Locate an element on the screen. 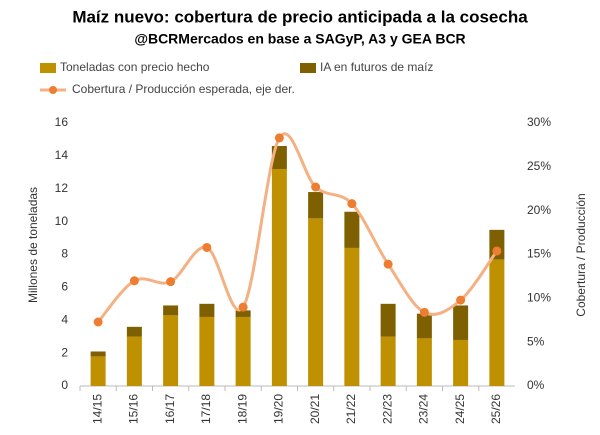  y-tick-label: 8 is located at coordinates (64, 254).